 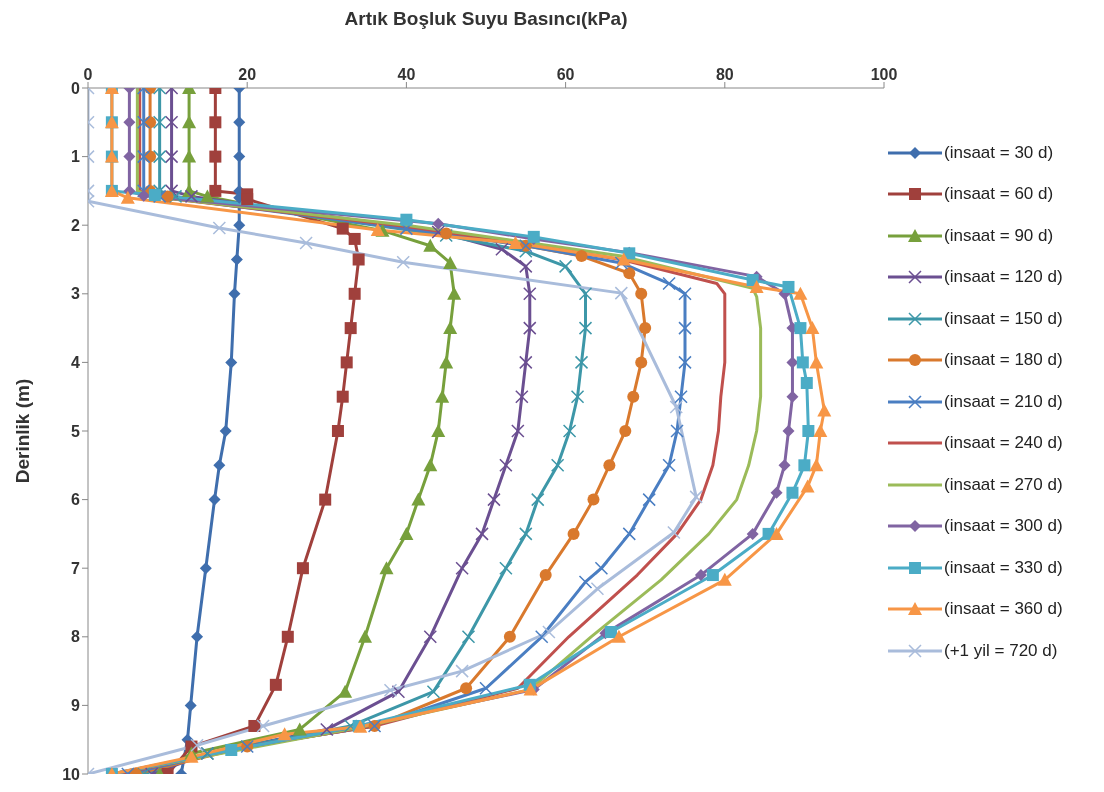 I want to click on legend-label: (insaat = 30 d), so click(x=999, y=152).